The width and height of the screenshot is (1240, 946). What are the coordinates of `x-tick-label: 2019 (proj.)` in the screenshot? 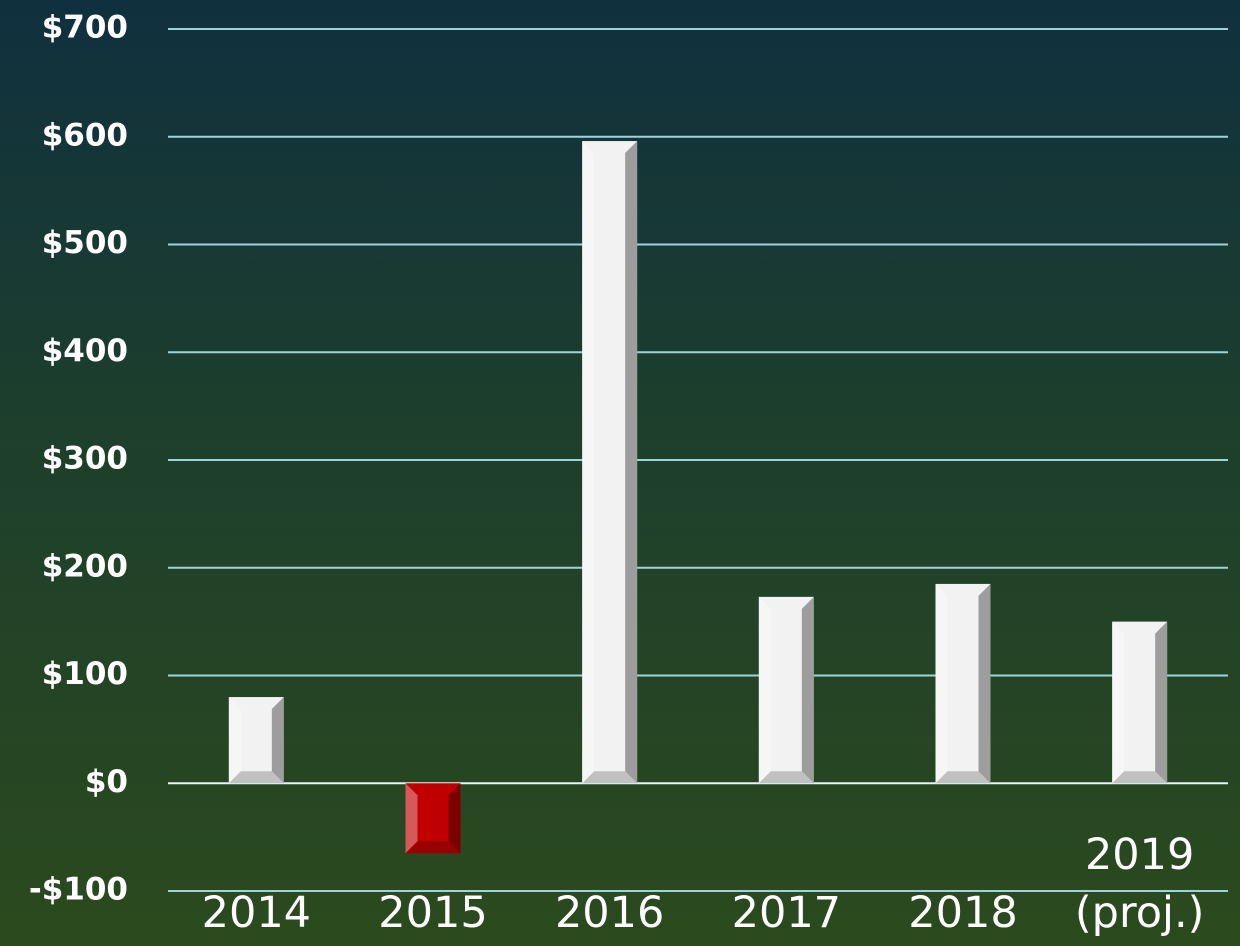 It's located at (1139, 884).